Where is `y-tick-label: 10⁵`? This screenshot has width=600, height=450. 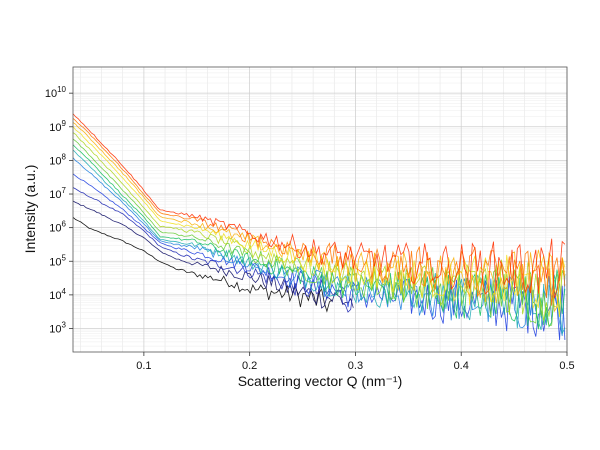
y-tick-label: 10⁵ is located at coordinates (57, 260).